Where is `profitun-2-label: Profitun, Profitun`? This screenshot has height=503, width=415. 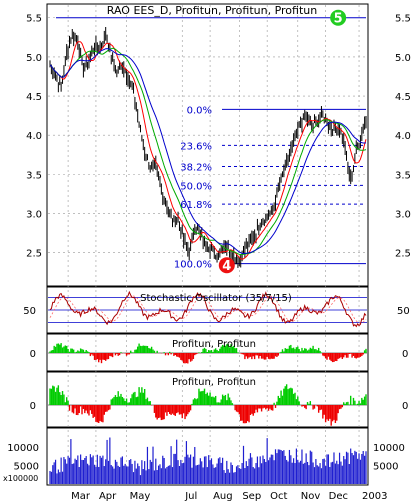 profitun-2-label: Profitun, Profitun is located at coordinates (214, 382).